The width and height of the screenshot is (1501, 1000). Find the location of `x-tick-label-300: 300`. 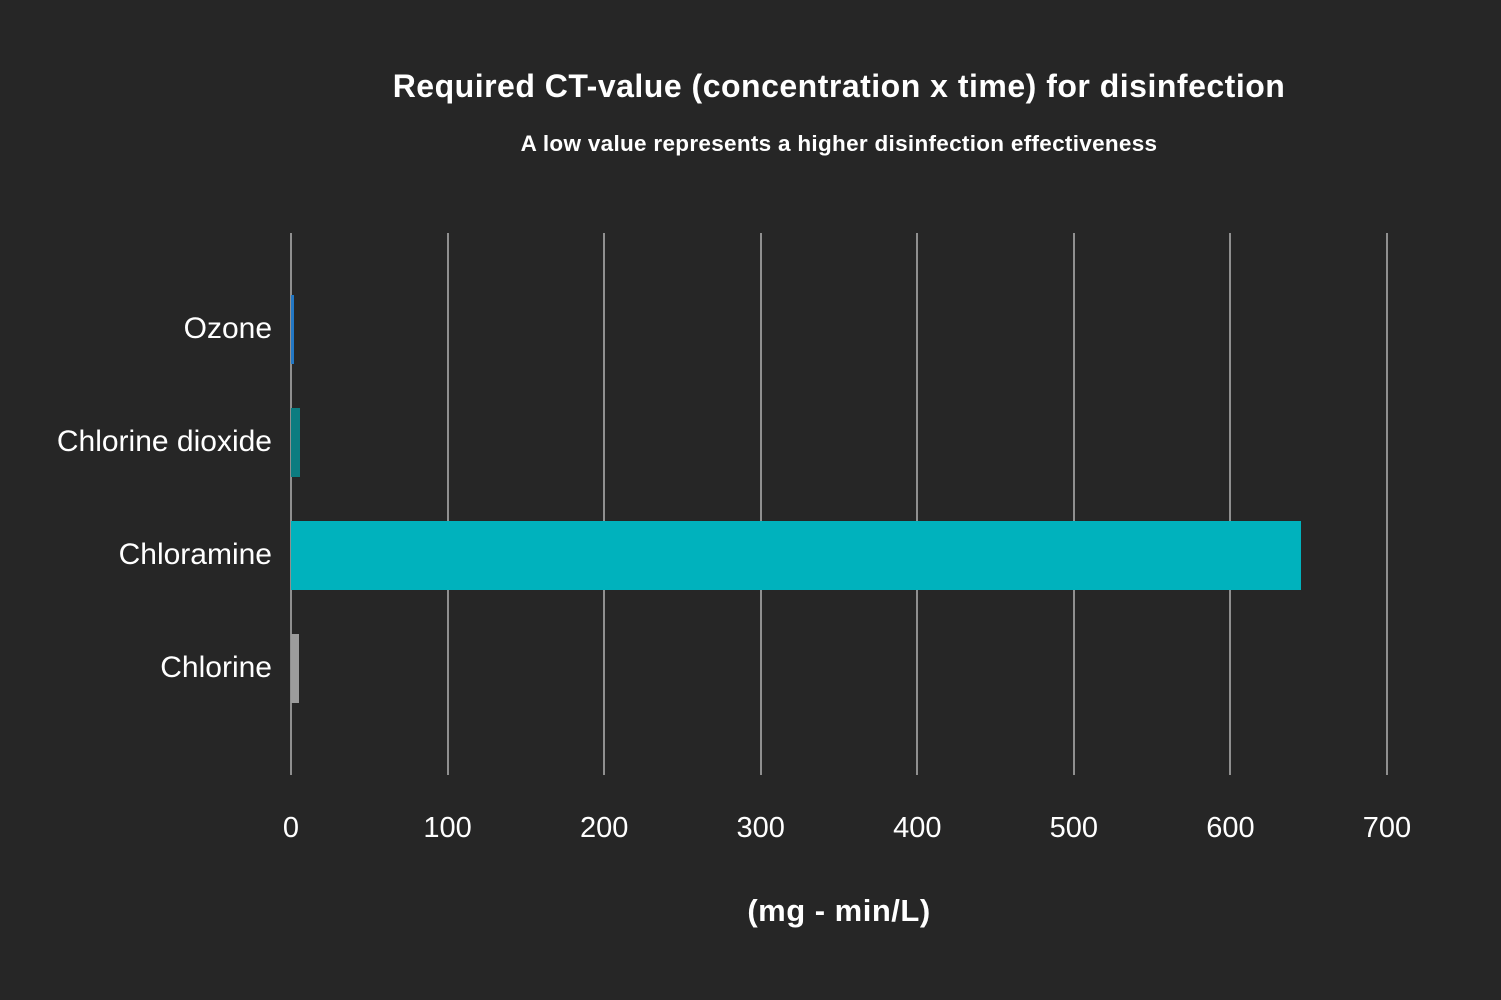

x-tick-label-300: 300 is located at coordinates (760, 828).